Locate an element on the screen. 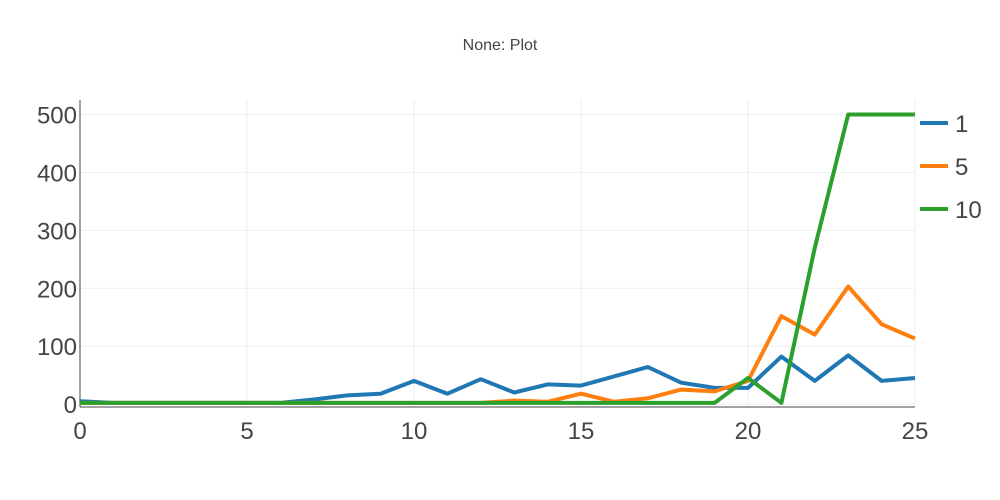 The height and width of the screenshot is (500, 1000). legend-label-10: 10 is located at coordinates (968, 210).